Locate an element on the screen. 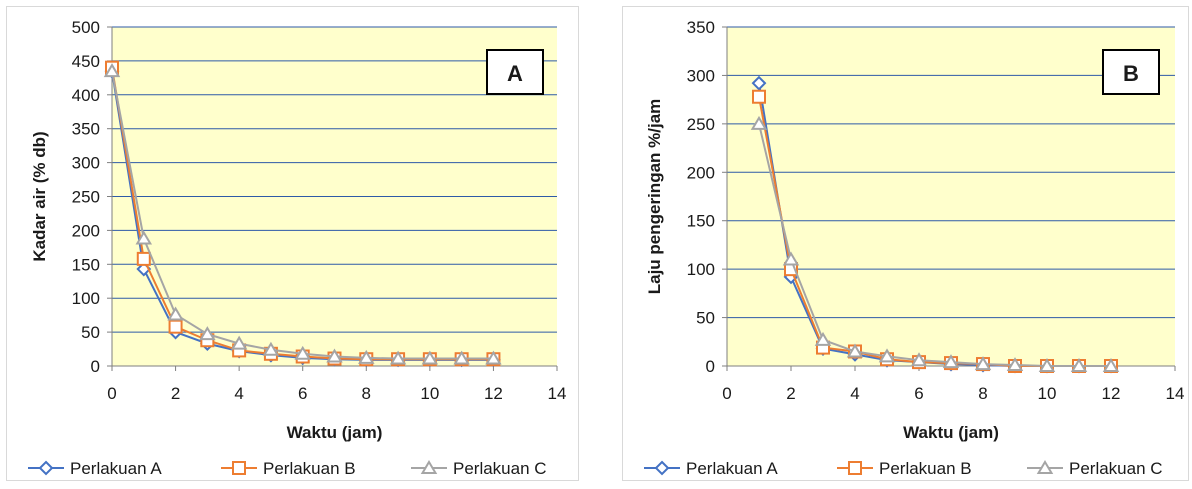  series-line is located at coordinates (934, 245).